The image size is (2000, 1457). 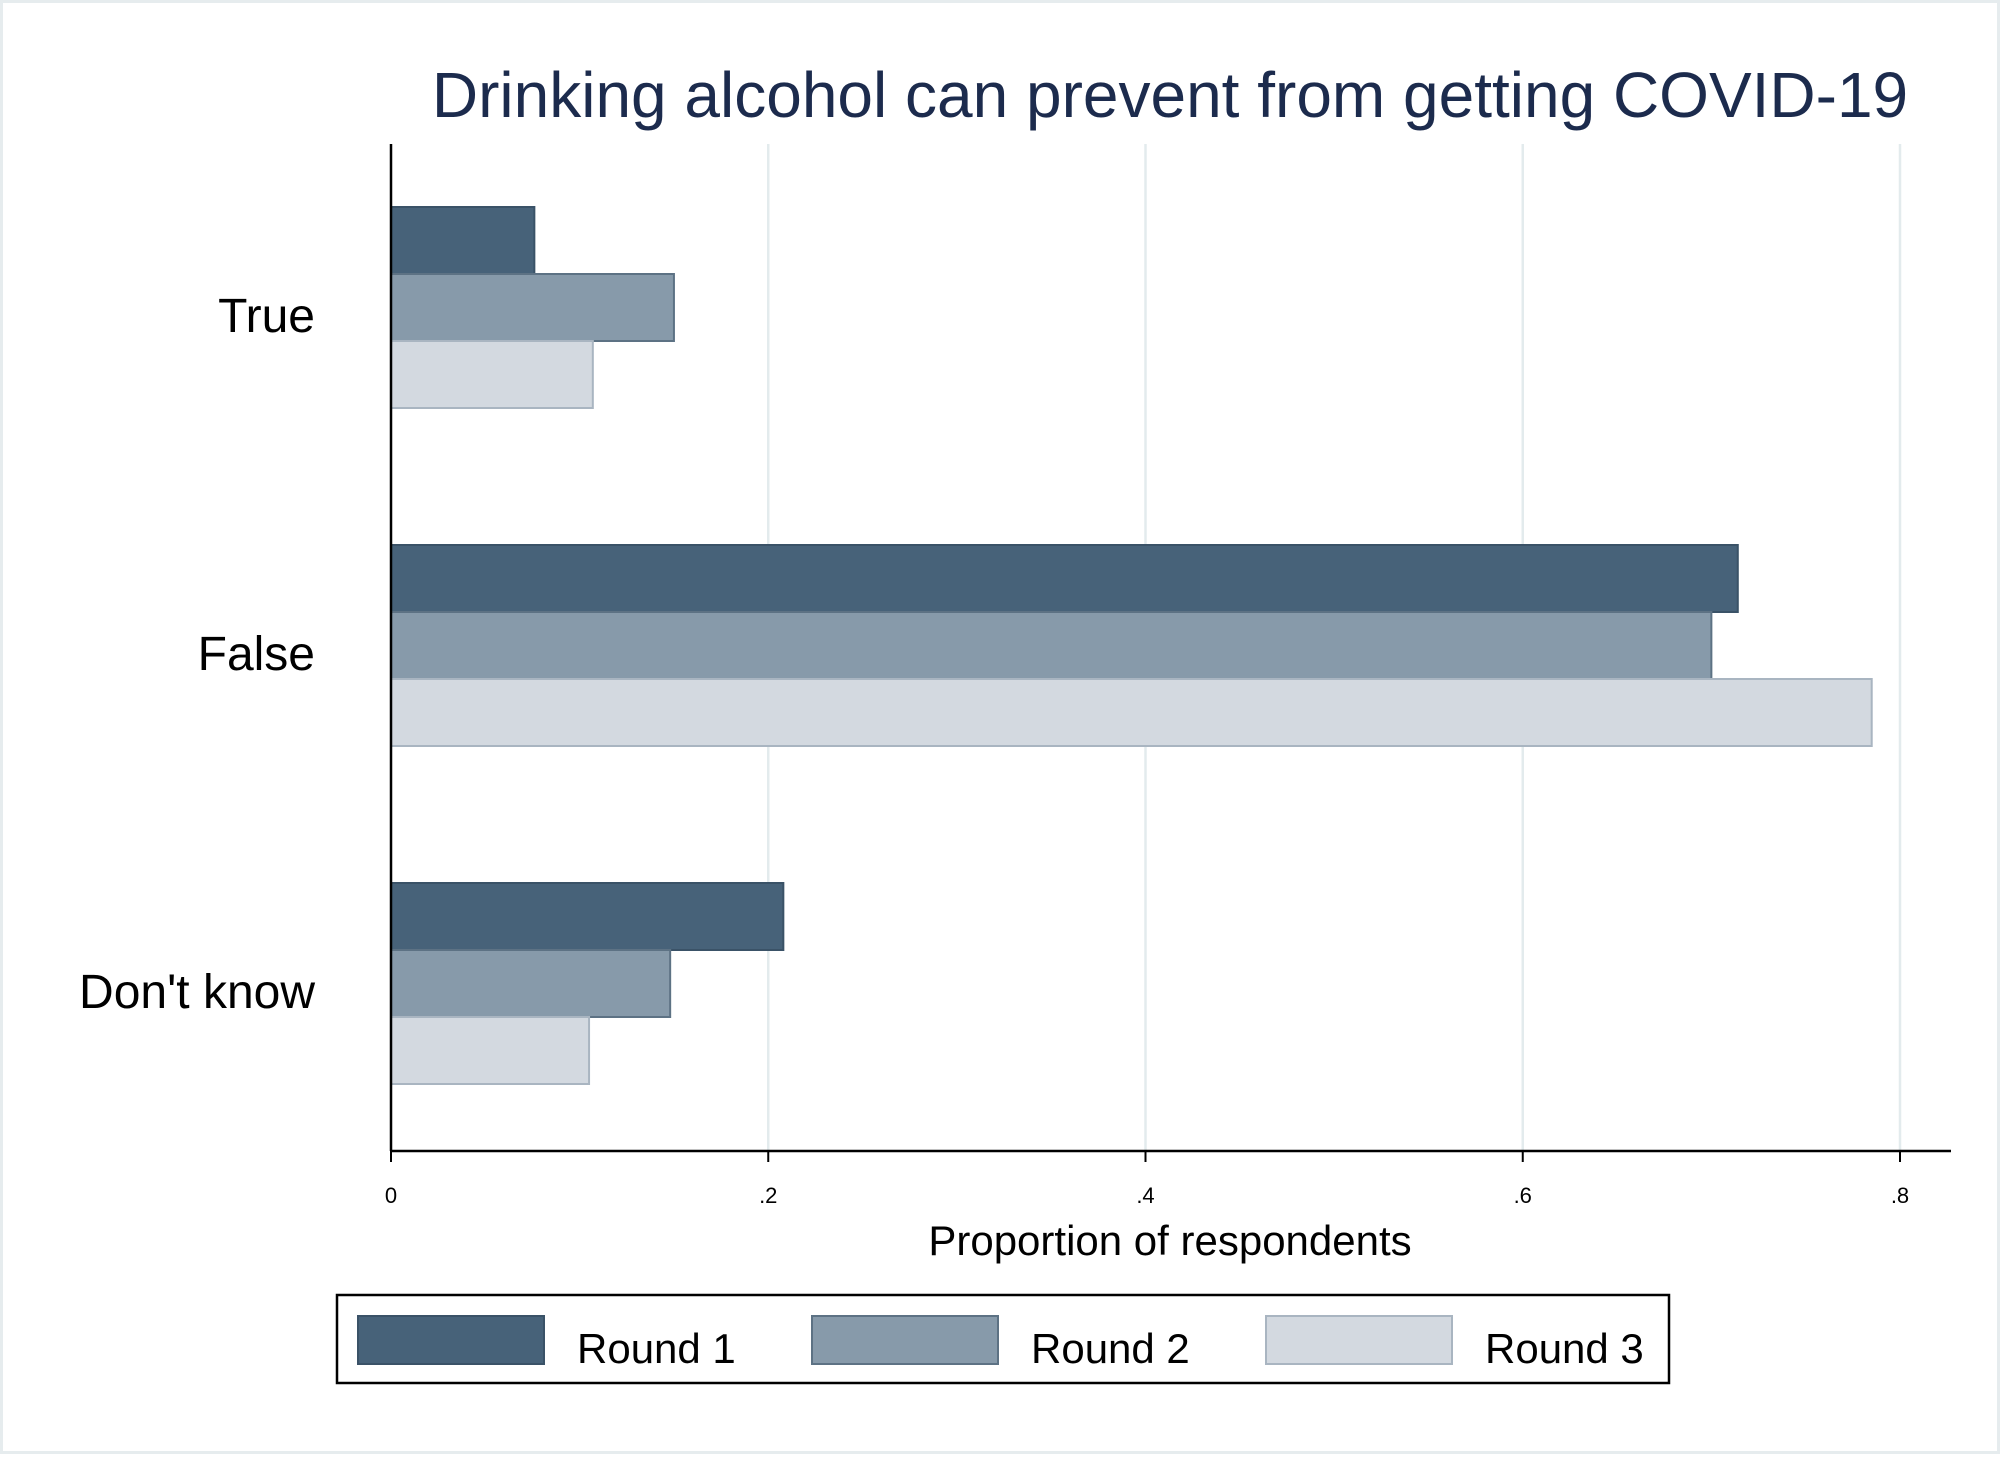 What do you see at coordinates (1564, 1348) in the screenshot?
I see `legend-label: Round 3` at bounding box center [1564, 1348].